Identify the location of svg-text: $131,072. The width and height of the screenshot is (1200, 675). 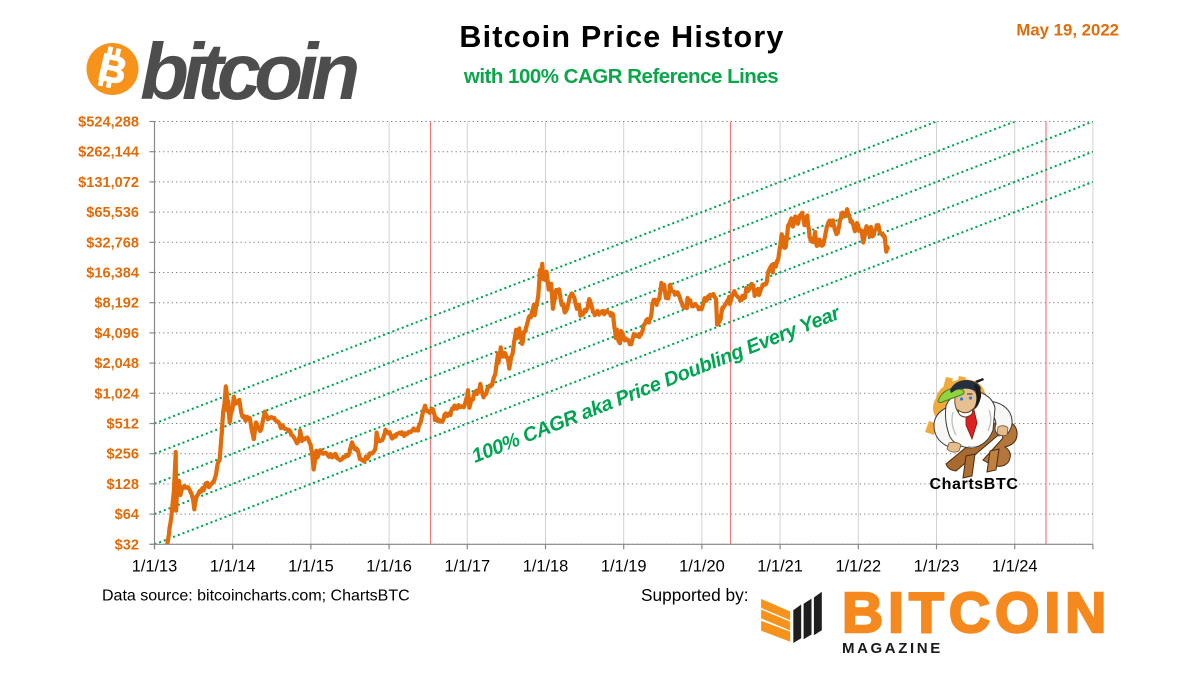
(108, 183).